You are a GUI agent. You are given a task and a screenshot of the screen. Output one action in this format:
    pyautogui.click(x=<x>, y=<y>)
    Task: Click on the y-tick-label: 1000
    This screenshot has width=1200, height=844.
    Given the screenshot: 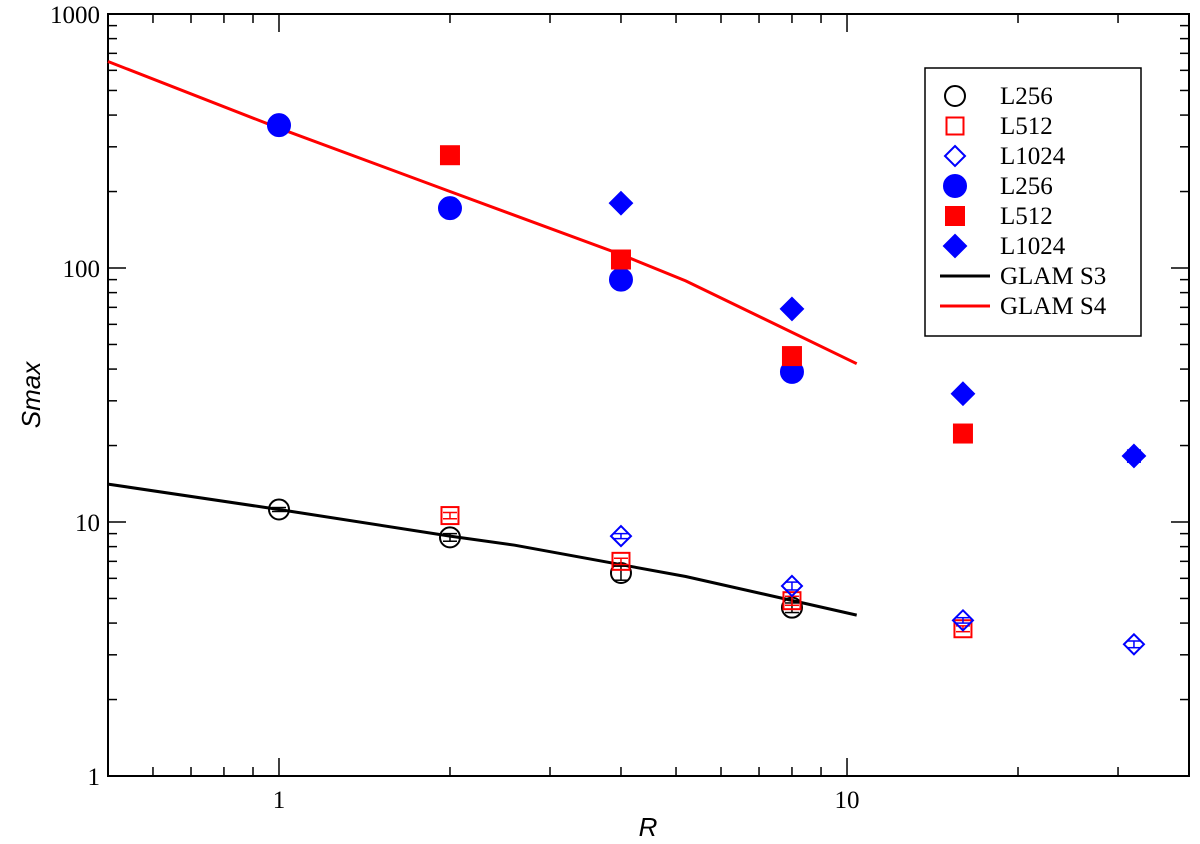 What is the action you would take?
    pyautogui.click(x=75, y=15)
    